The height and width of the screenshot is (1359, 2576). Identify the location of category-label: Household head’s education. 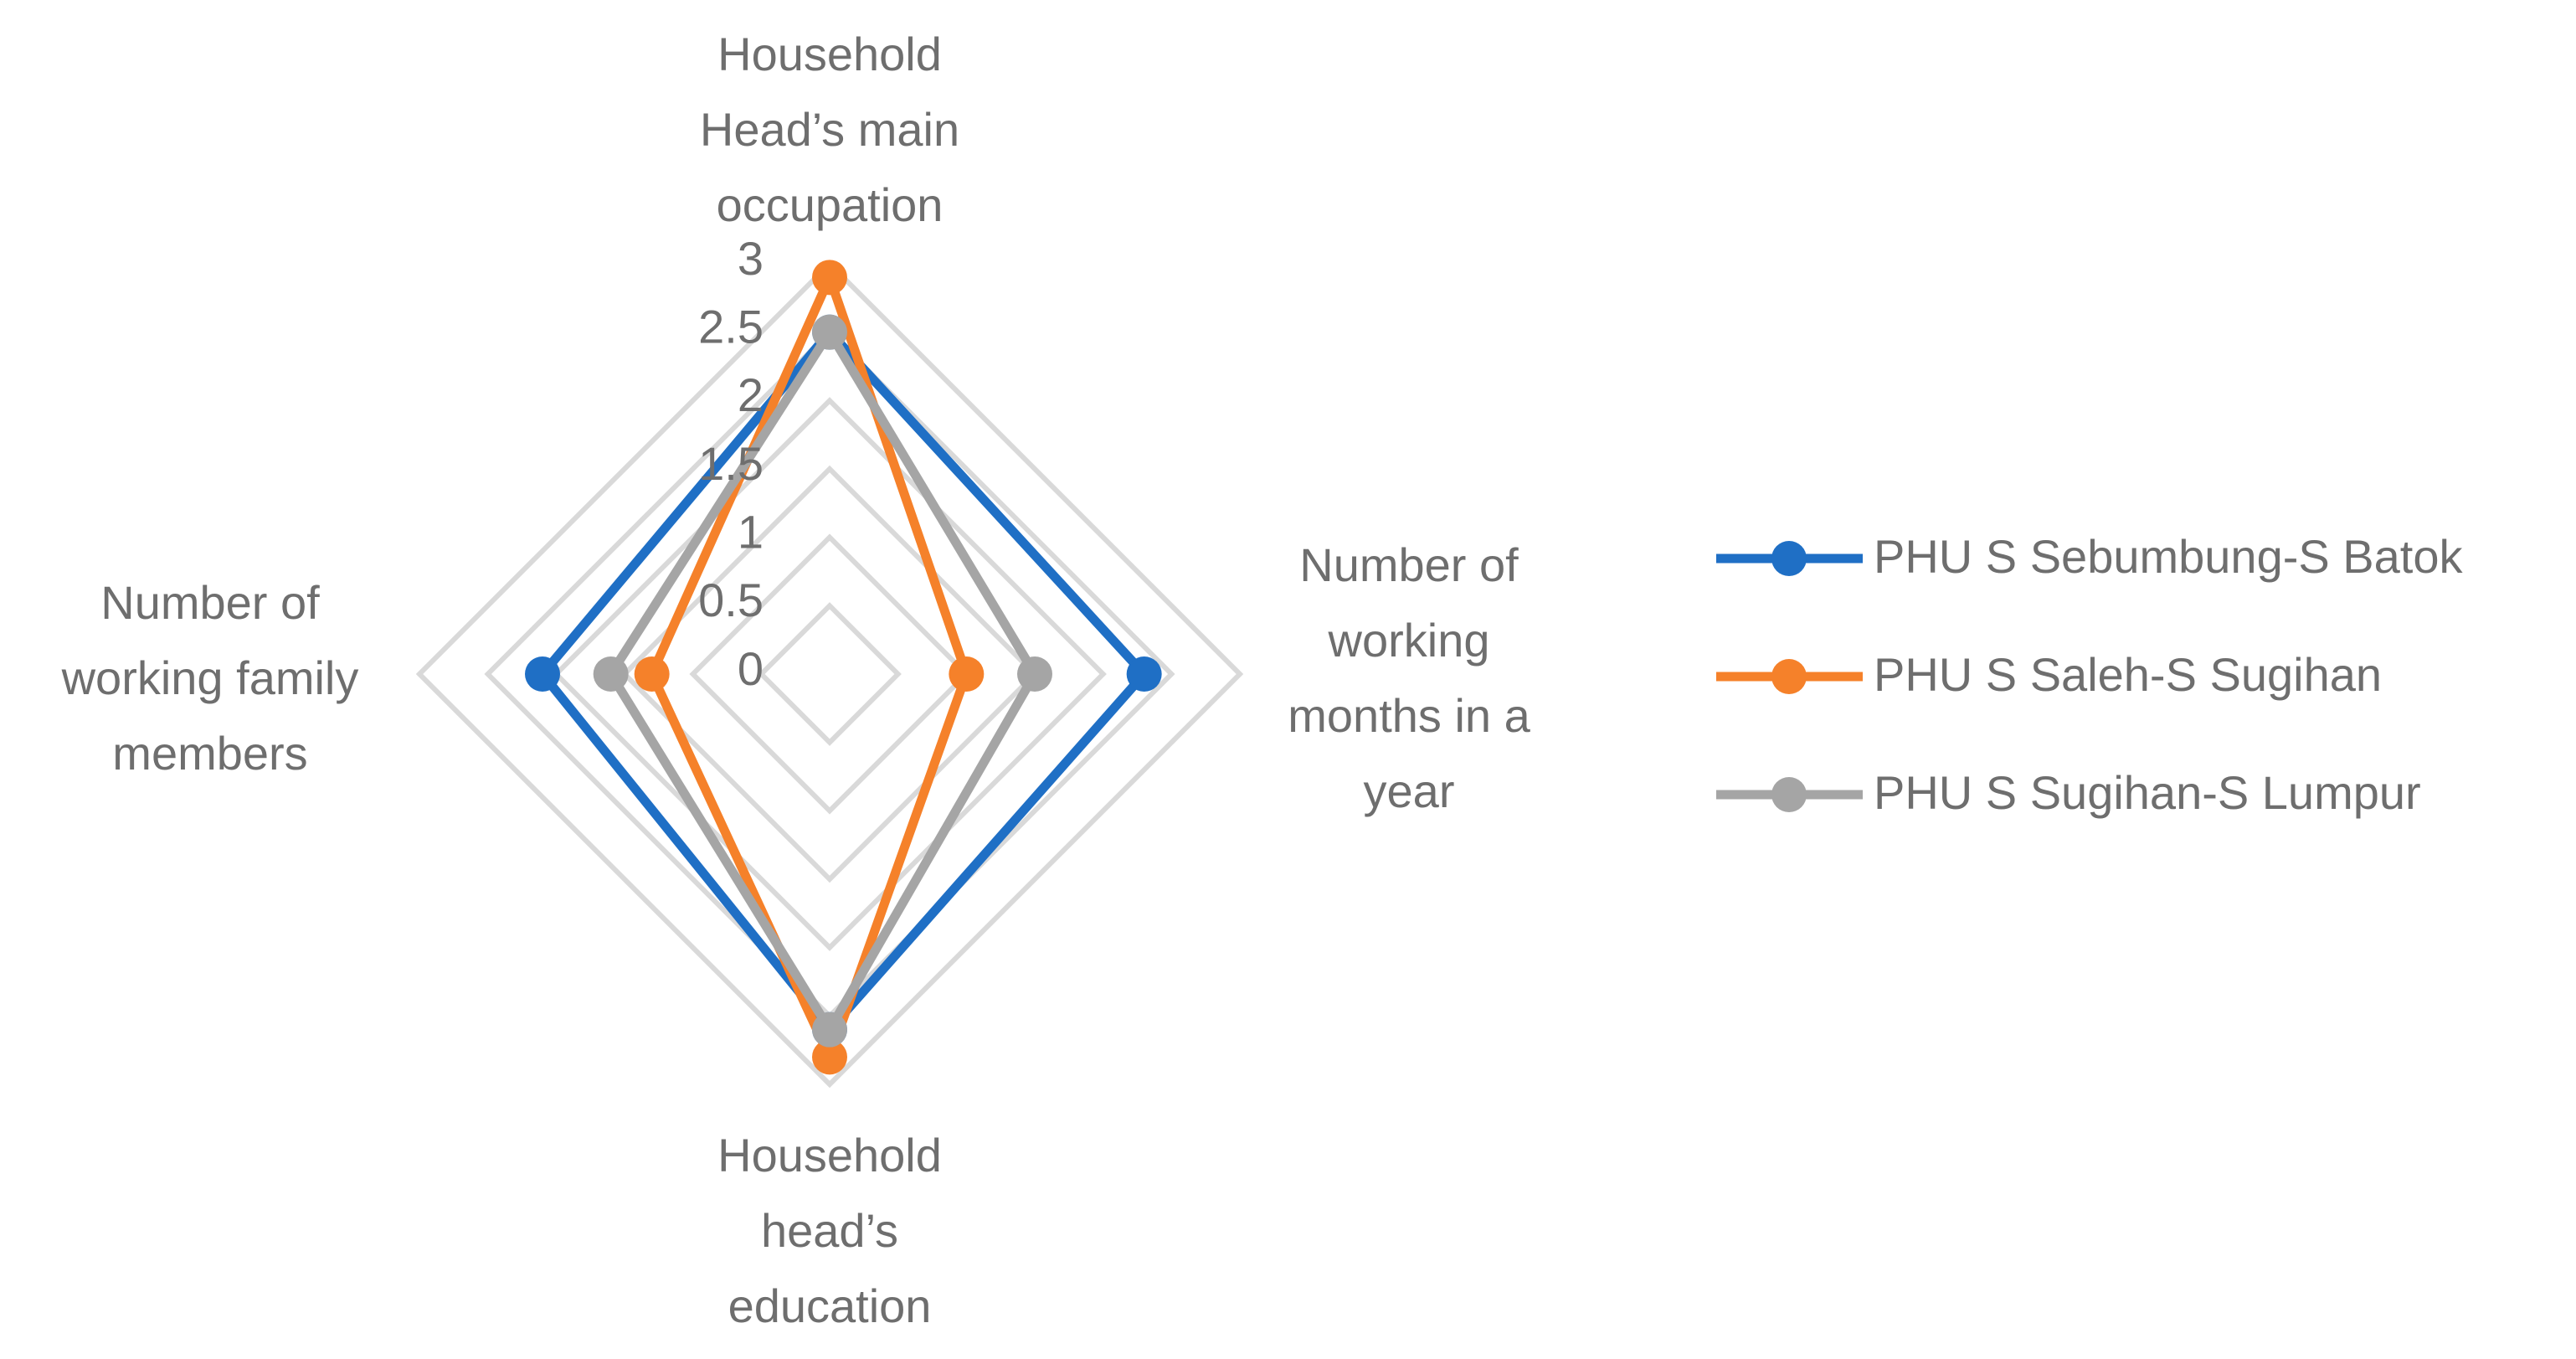
(830, 1231).